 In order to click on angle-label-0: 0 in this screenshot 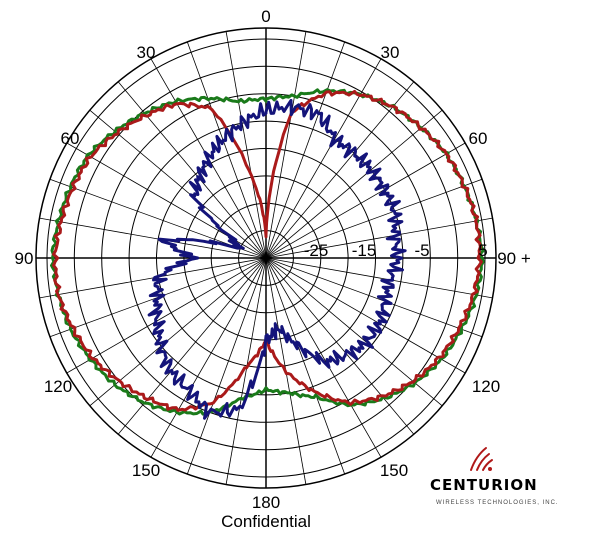, I will do `click(265, 16)`.